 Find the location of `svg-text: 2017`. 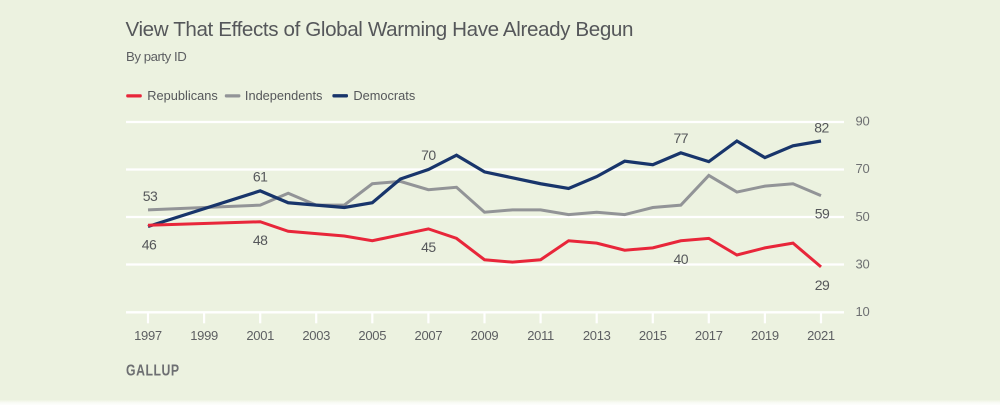

svg-text: 2017 is located at coordinates (709, 335).